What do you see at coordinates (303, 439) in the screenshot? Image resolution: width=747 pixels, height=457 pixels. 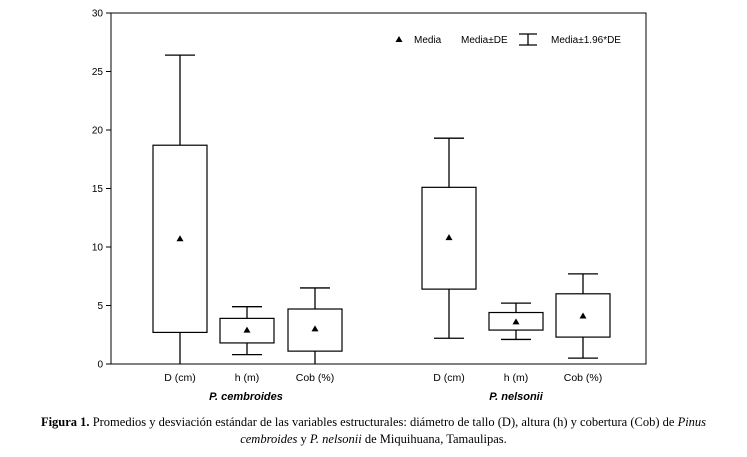 I see `caption-text-2: y` at bounding box center [303, 439].